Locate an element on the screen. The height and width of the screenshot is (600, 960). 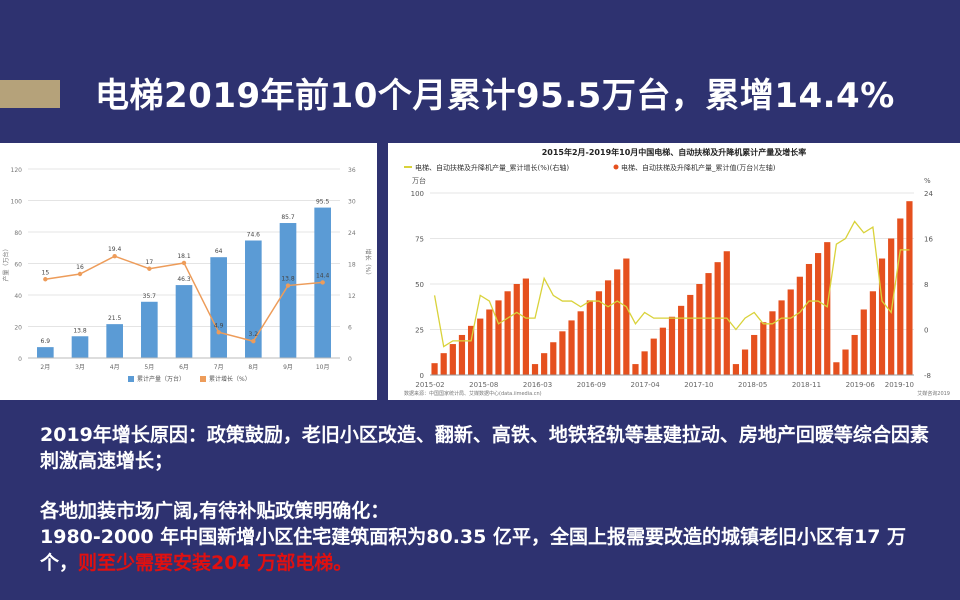
bar-value-label: 6.9 is located at coordinates (46, 341).